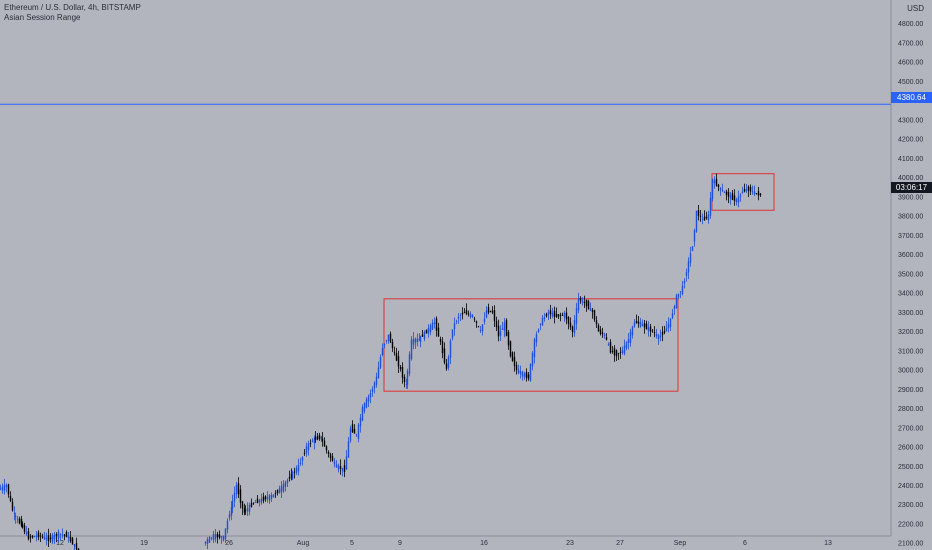 The width and height of the screenshot is (932, 550). I want to click on candle-countdown-tag: 03:06:17, so click(911, 187).